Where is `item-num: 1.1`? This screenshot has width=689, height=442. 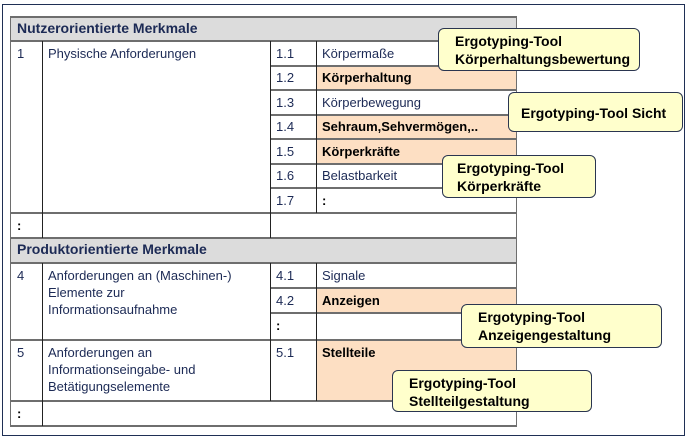 item-num: 1.1 is located at coordinates (285, 53).